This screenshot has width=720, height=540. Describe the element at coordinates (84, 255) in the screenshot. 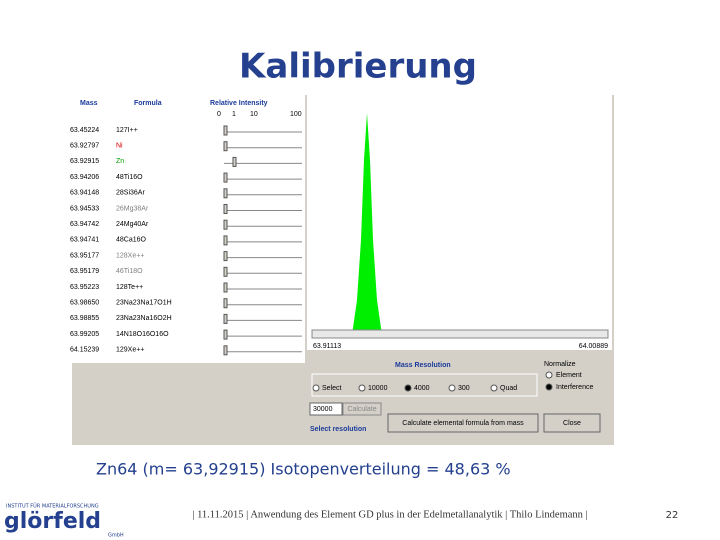

I see `row-mass: 63.95177` at that location.